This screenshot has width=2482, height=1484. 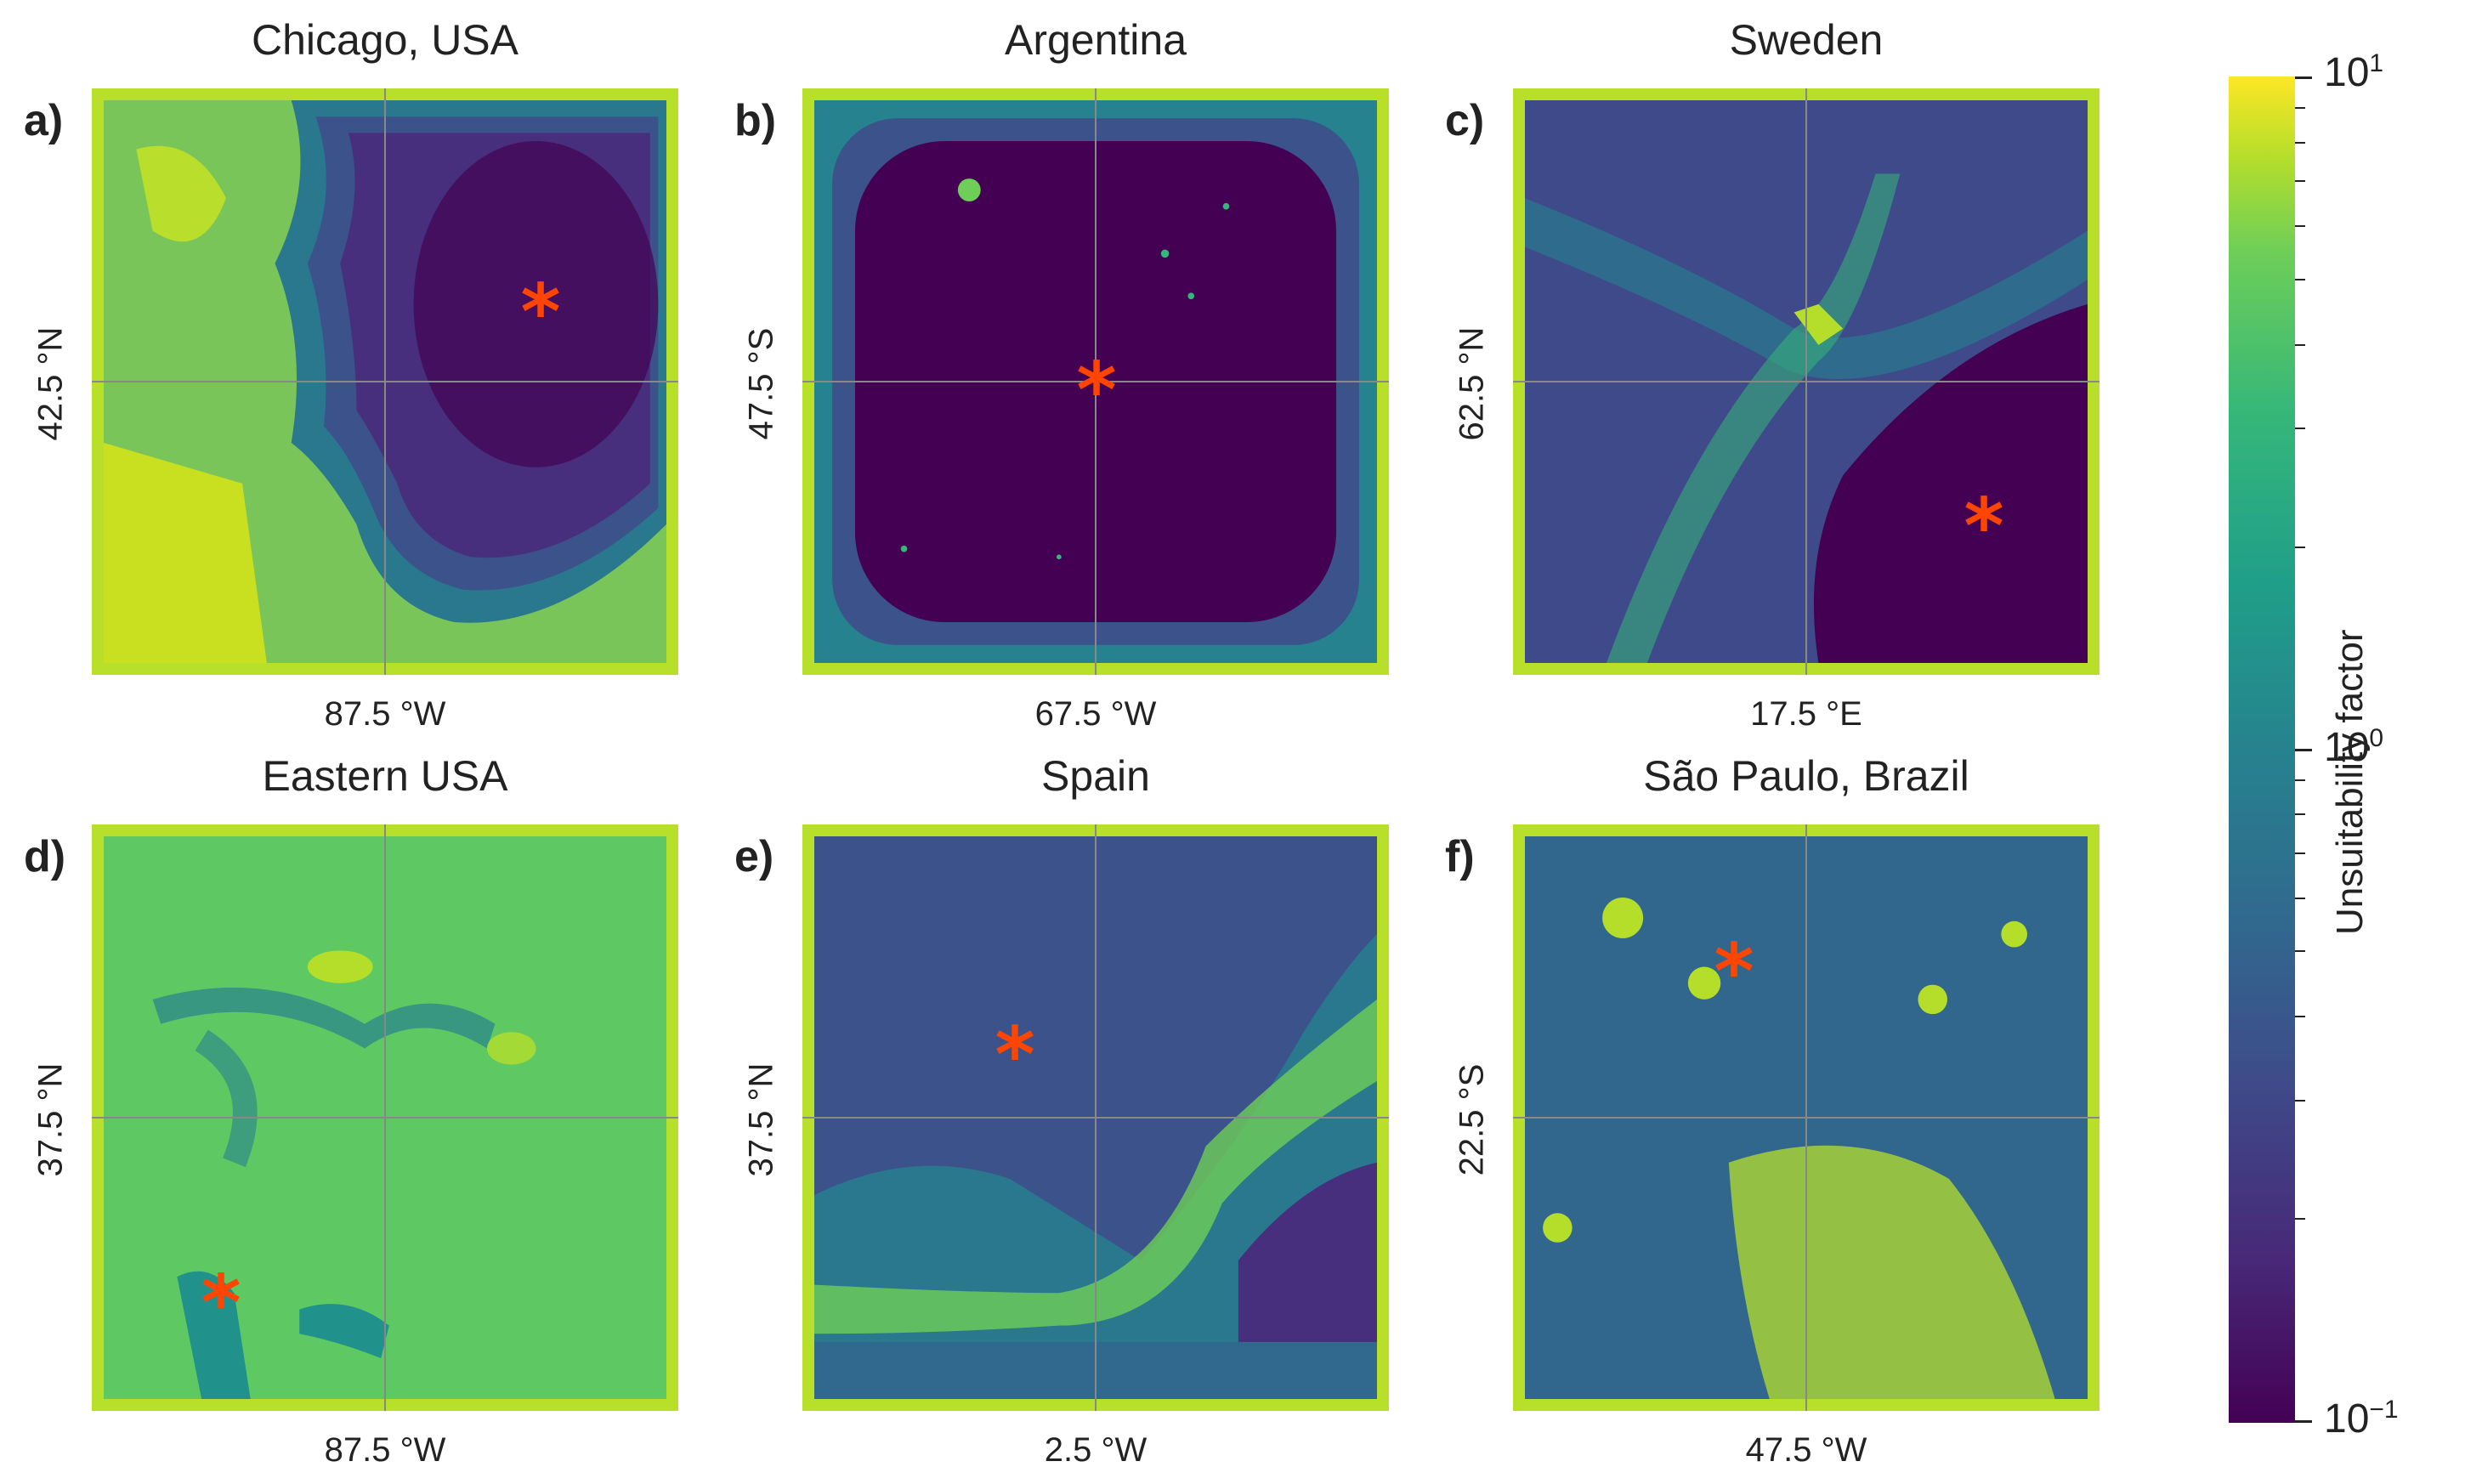 I want to click on panel-d-xlabel: 87.5 °W, so click(x=385, y=1450).